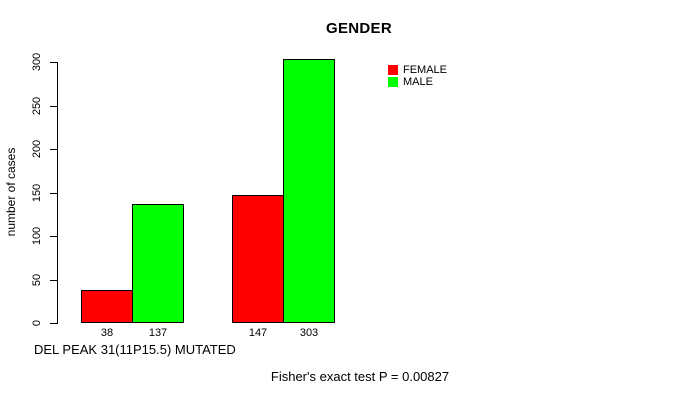 The image size is (690, 400). Describe the element at coordinates (393, 82) in the screenshot. I see `legend-swatch-male` at that location.